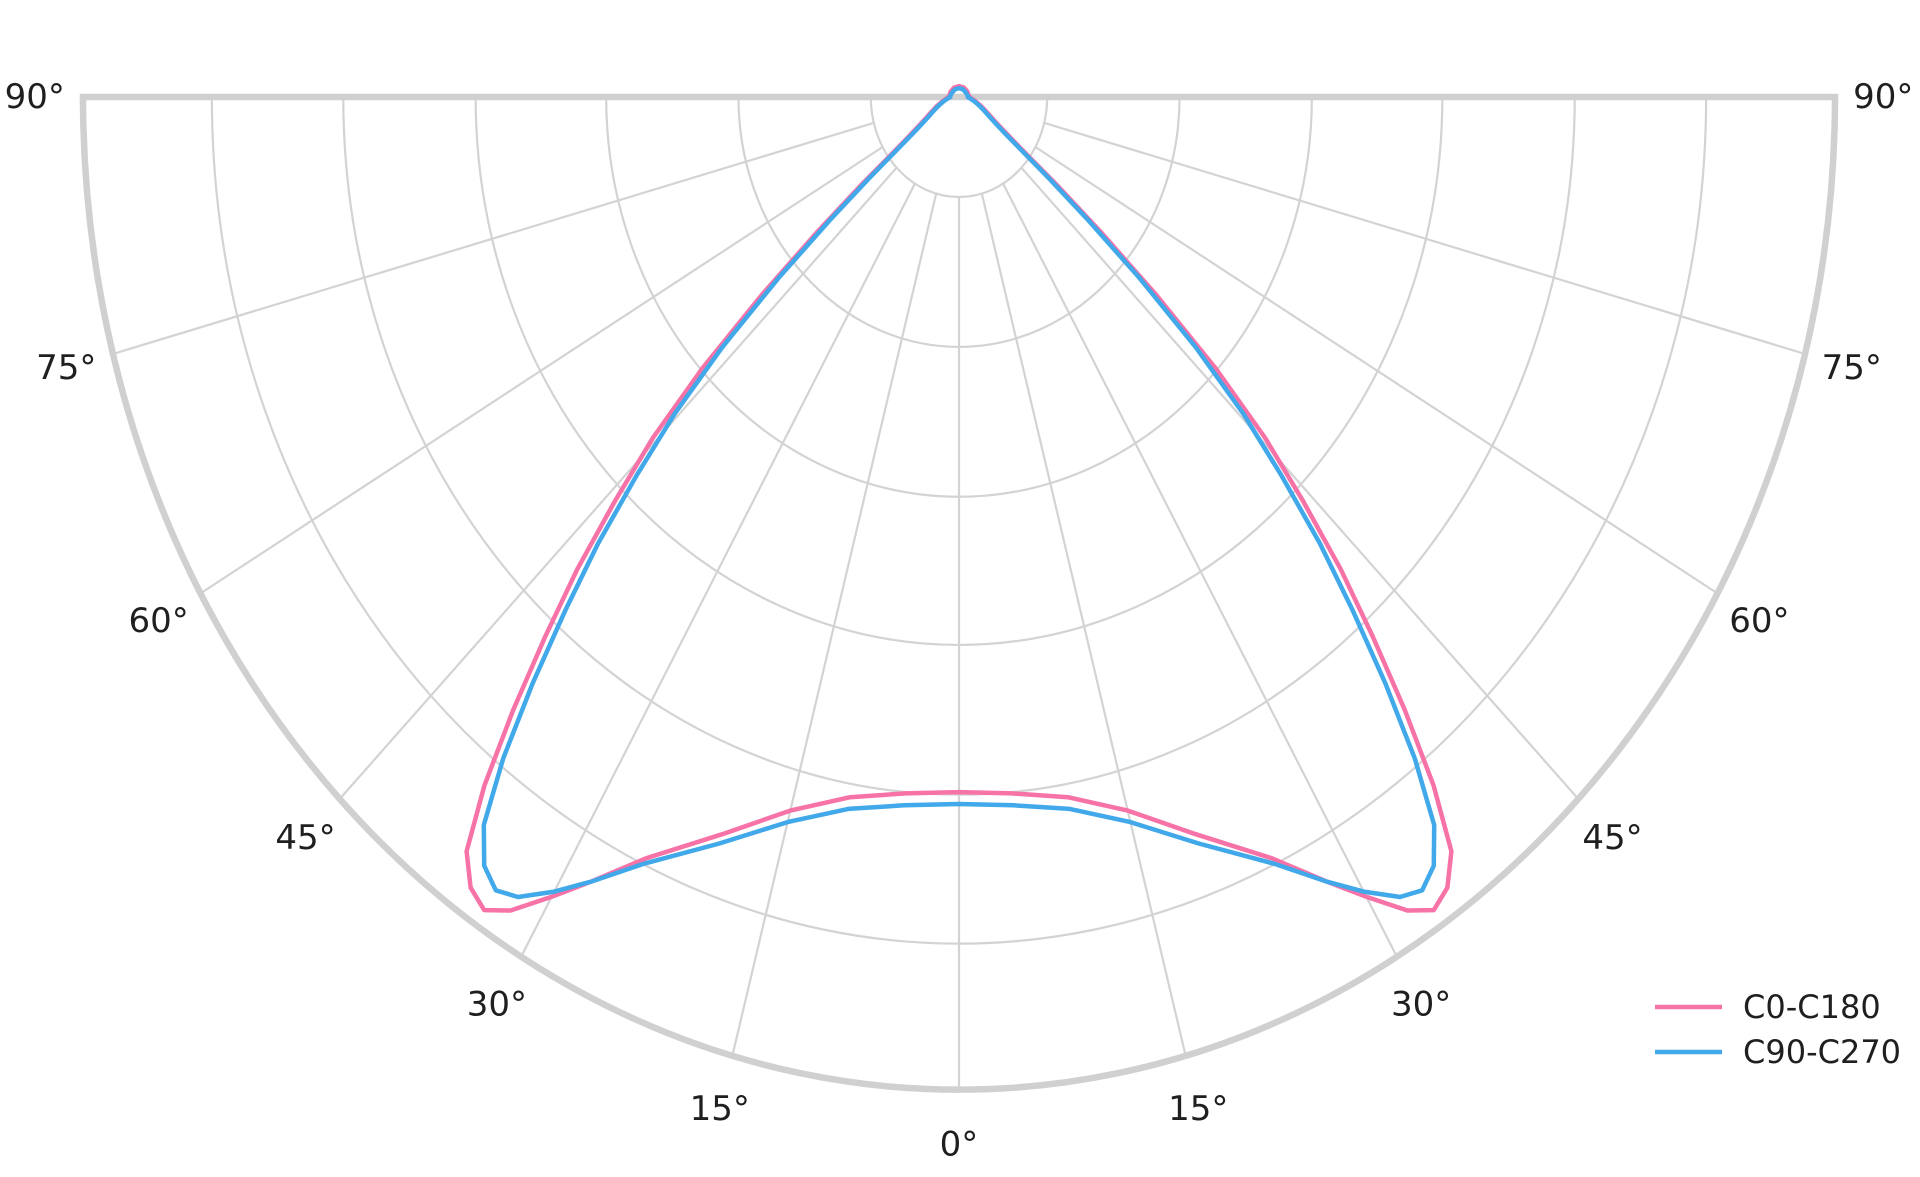 The image size is (1920, 1177). Describe the element at coordinates (1812, 1007) in the screenshot. I see `legend-label: C0-C180` at that location.